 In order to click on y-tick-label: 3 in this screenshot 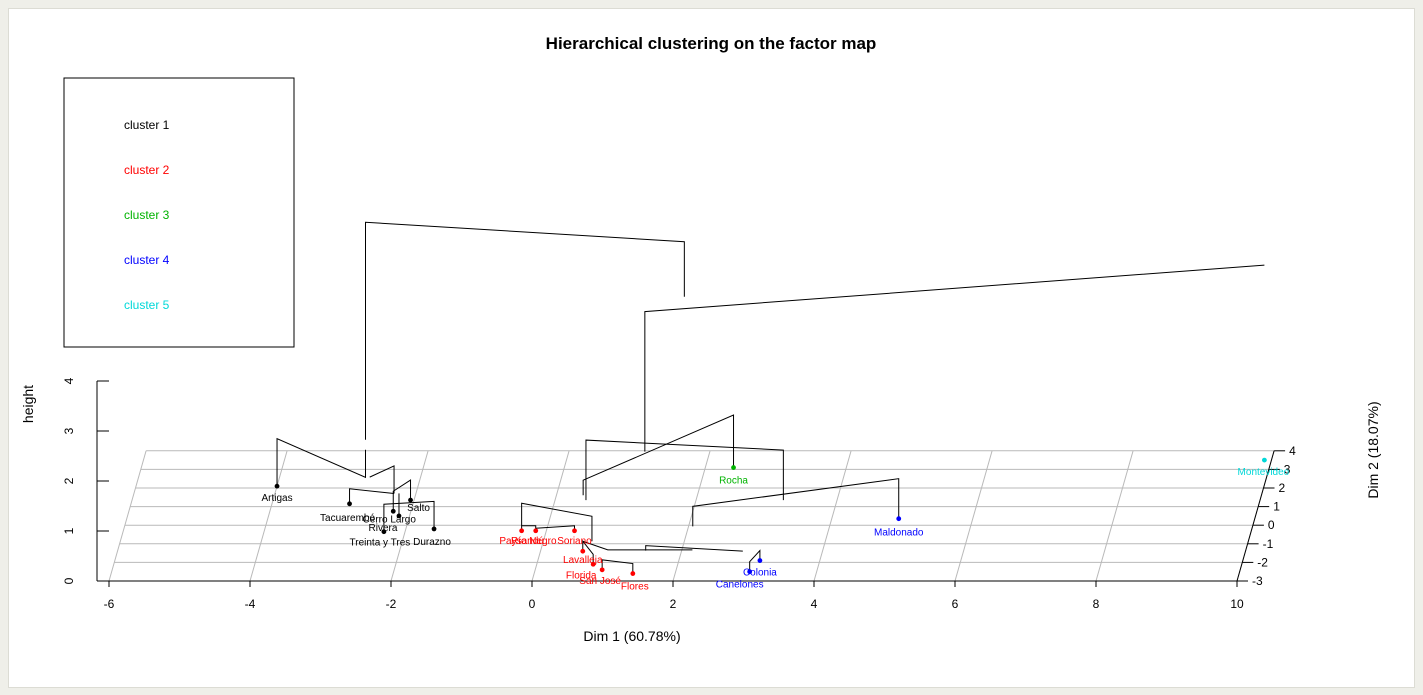, I will do `click(1287, 469)`.